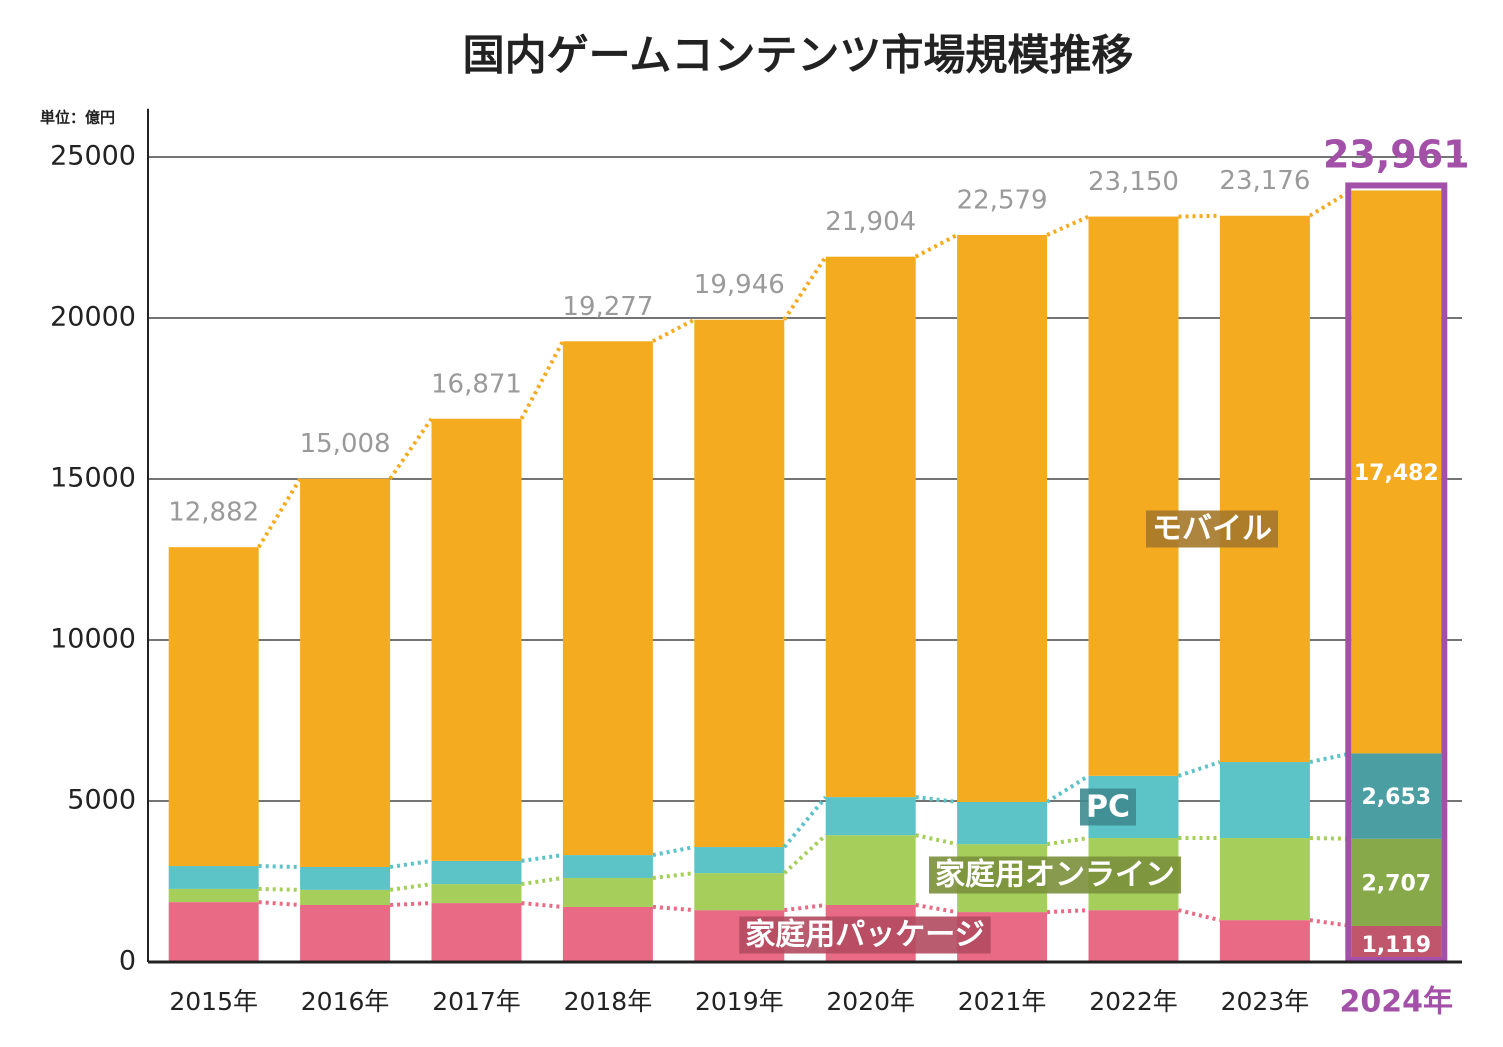 Image resolution: width=1503 pixels, height=1047 pixels. I want to click on chart-title: 国内ゲームコンテンツ市場規模推移, so click(798, 55).